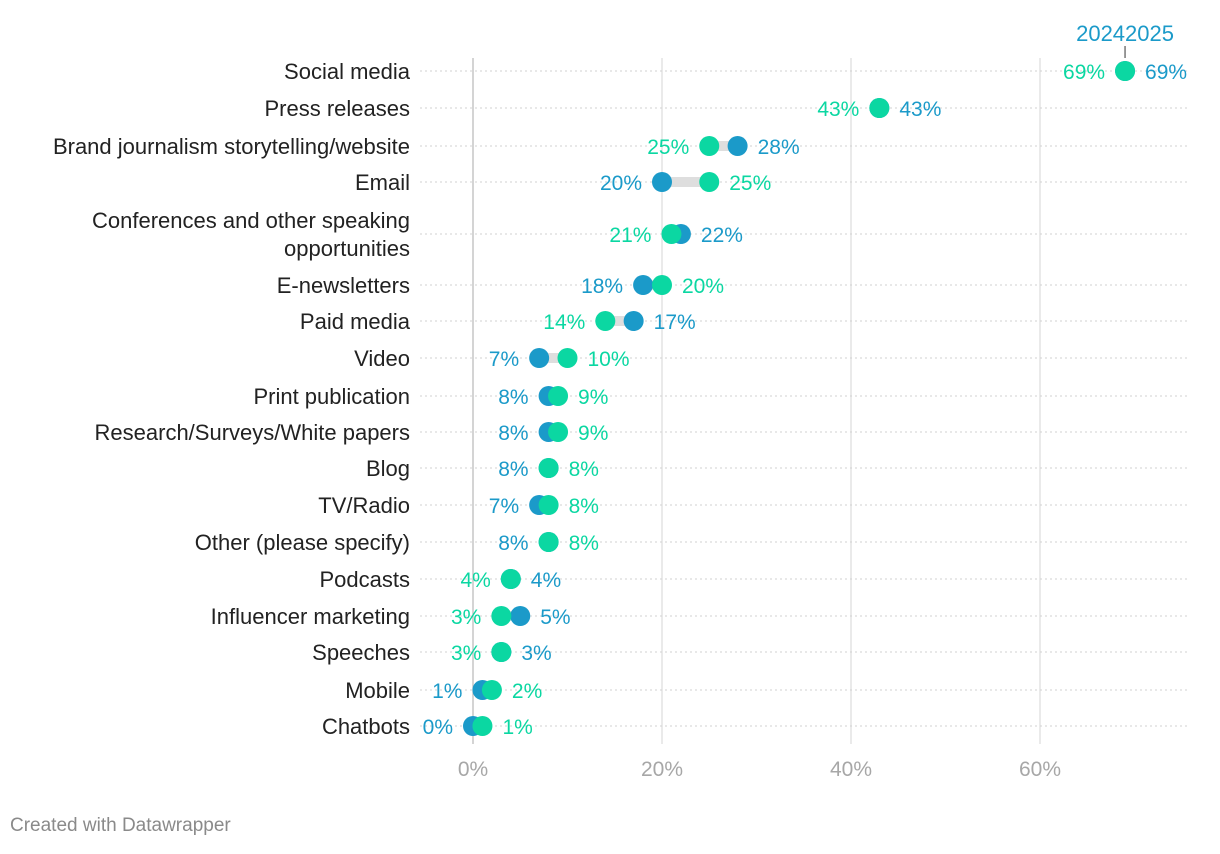  Describe the element at coordinates (609, 359) in the screenshot. I see `value-label-right: 10%` at that location.